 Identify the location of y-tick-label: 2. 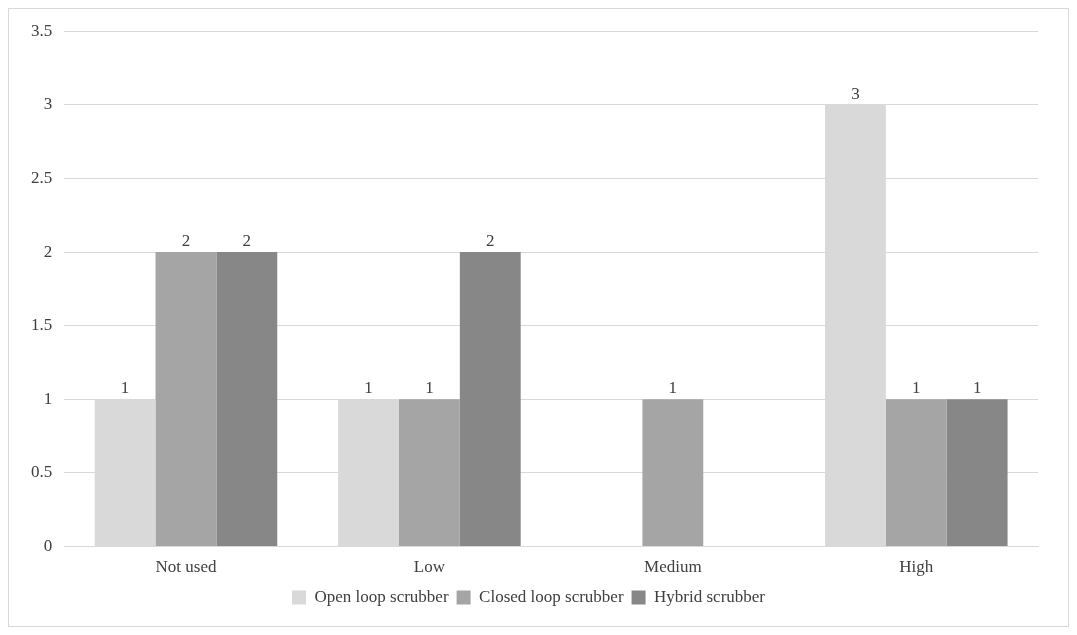
(48, 251).